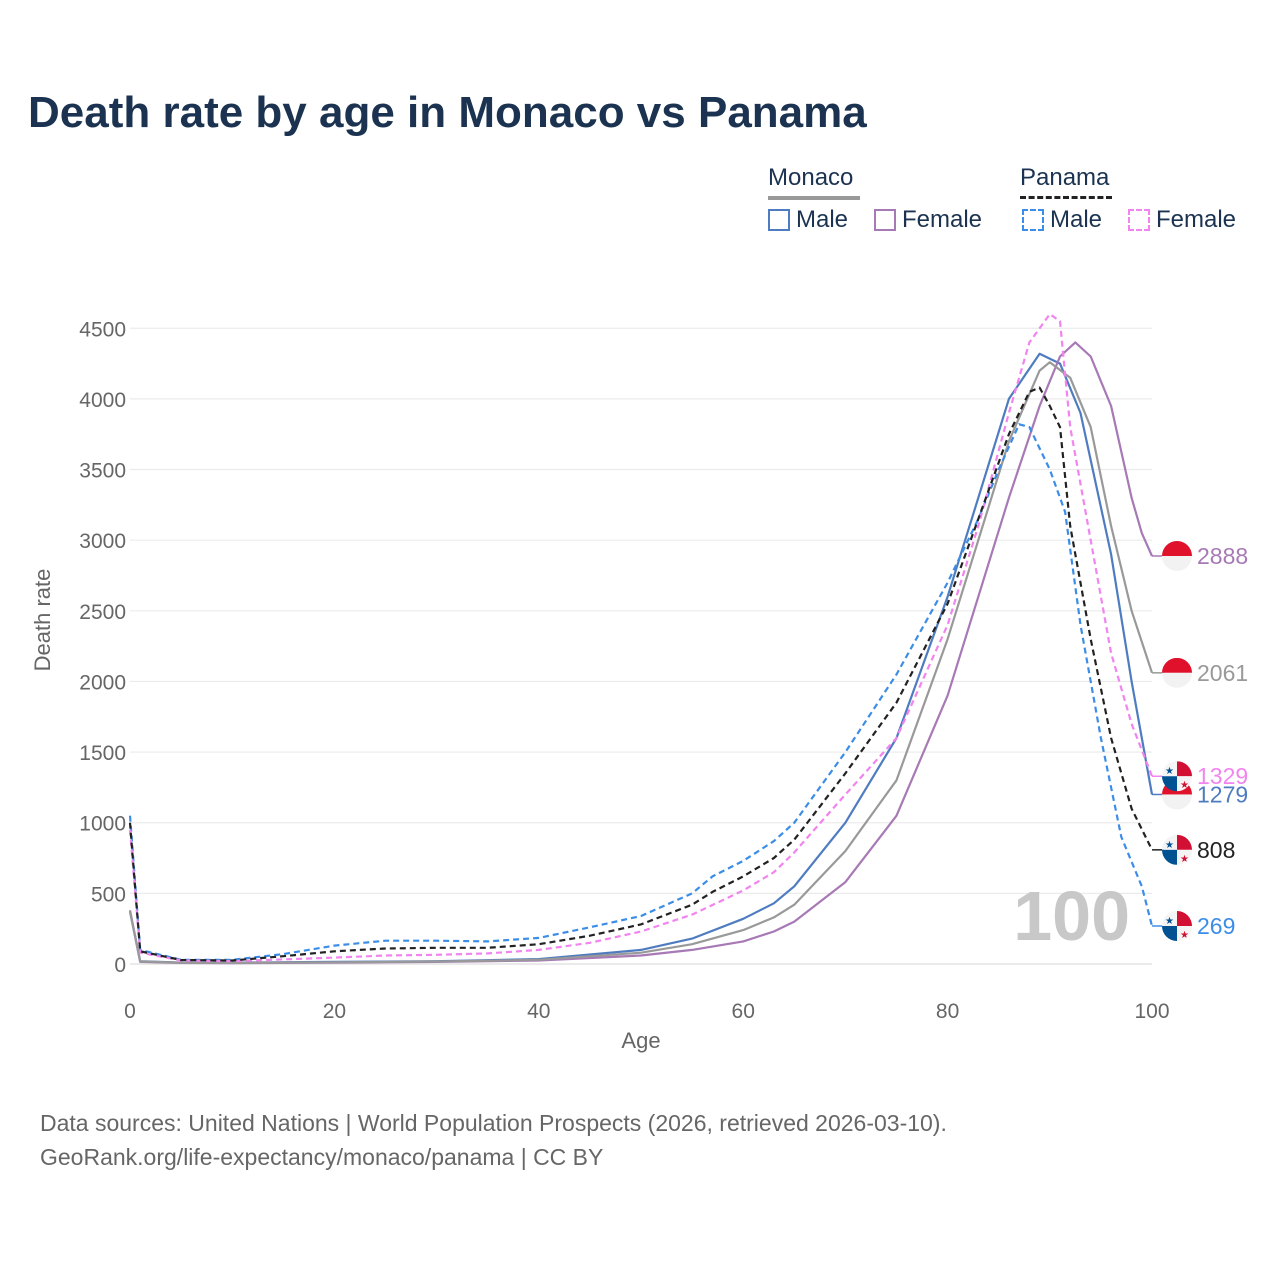 This screenshot has width=1280, height=1280. What do you see at coordinates (1071, 916) in the screenshot?
I see `watermark-year: 100` at bounding box center [1071, 916].